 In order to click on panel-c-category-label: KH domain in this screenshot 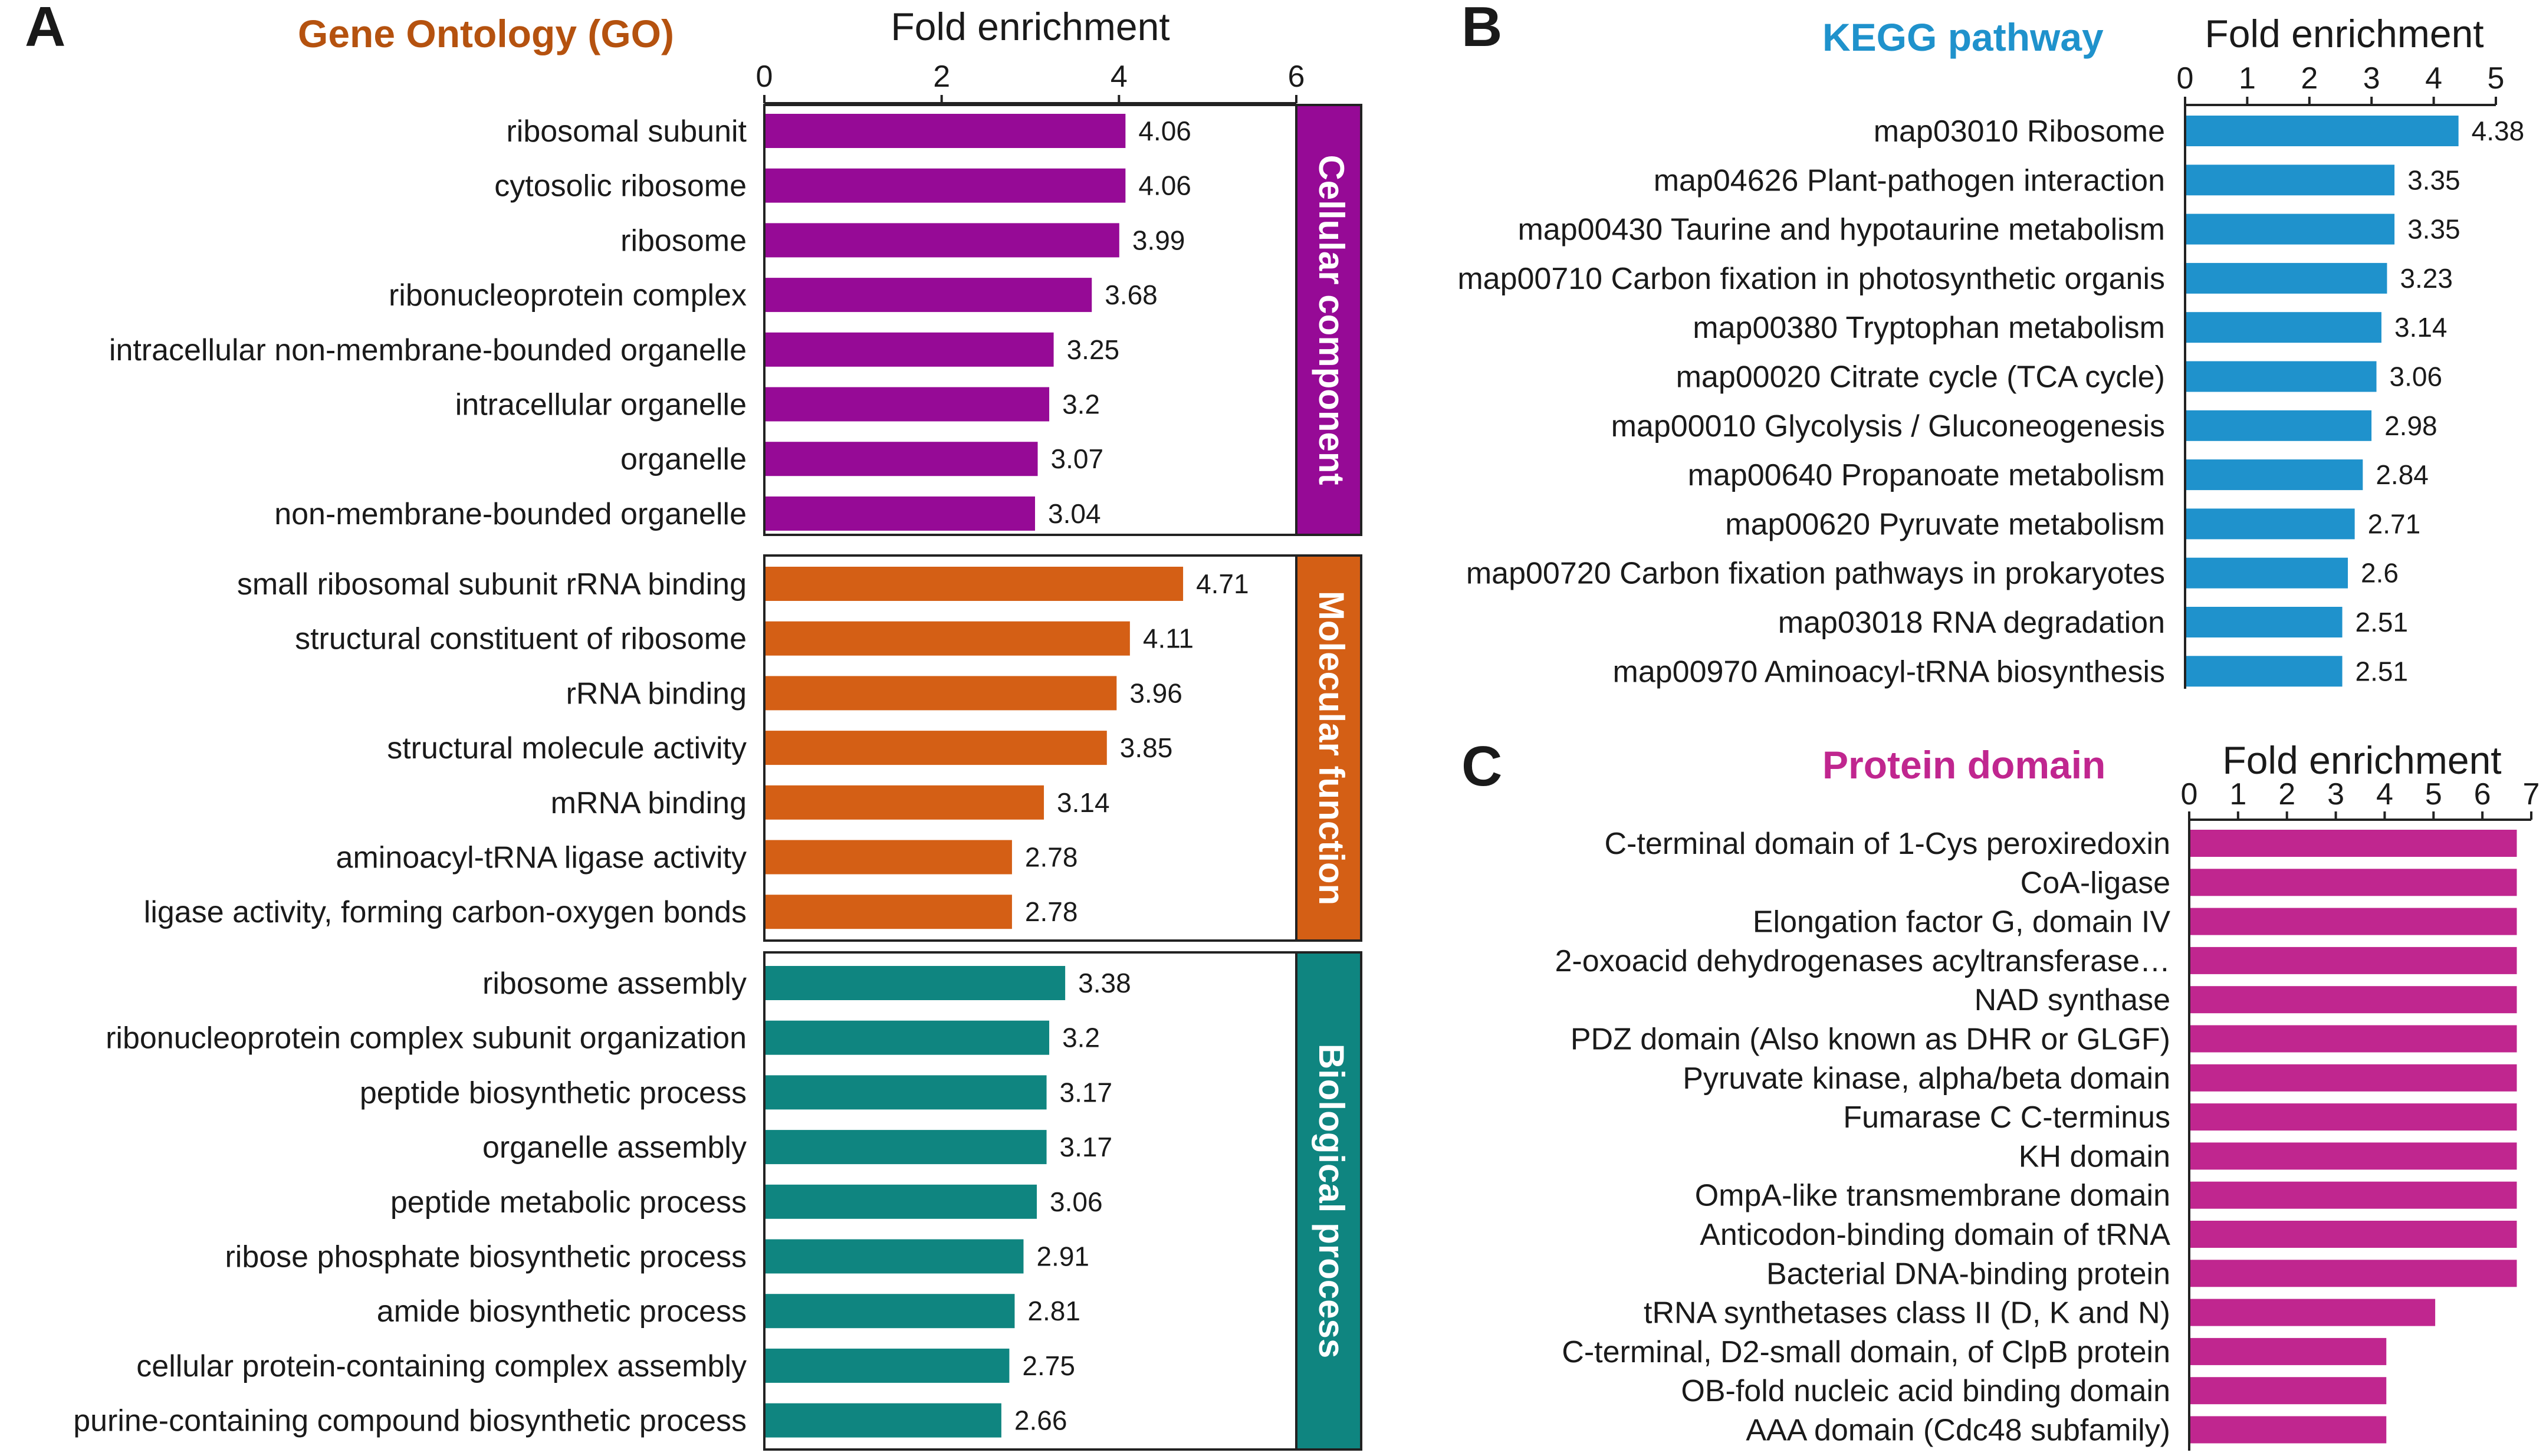, I will do `click(2094, 1156)`.